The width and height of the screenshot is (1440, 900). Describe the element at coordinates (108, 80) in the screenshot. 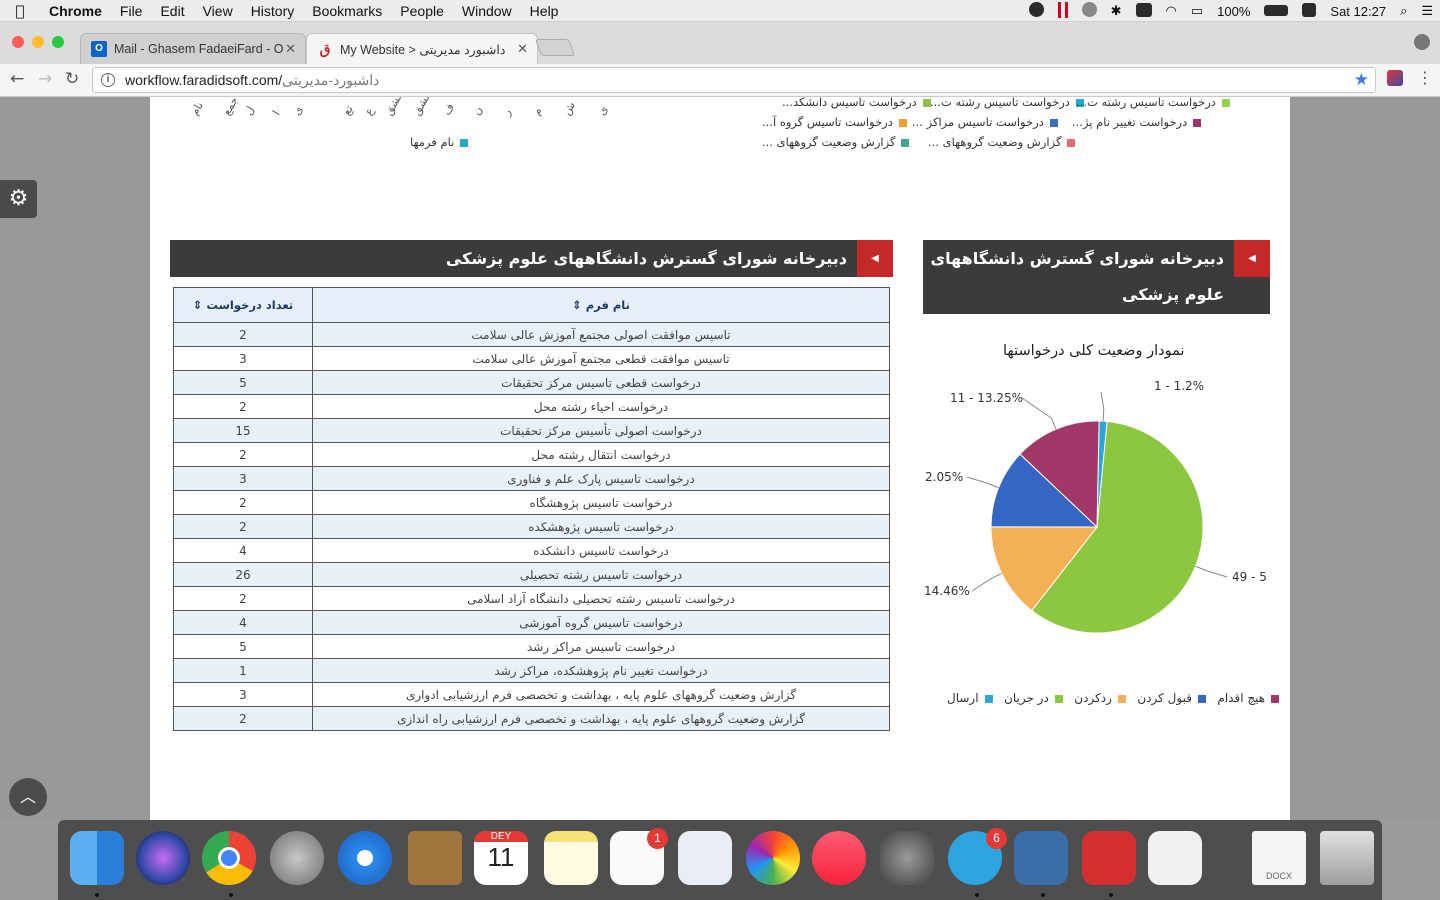

I see `info-icon: i` at that location.